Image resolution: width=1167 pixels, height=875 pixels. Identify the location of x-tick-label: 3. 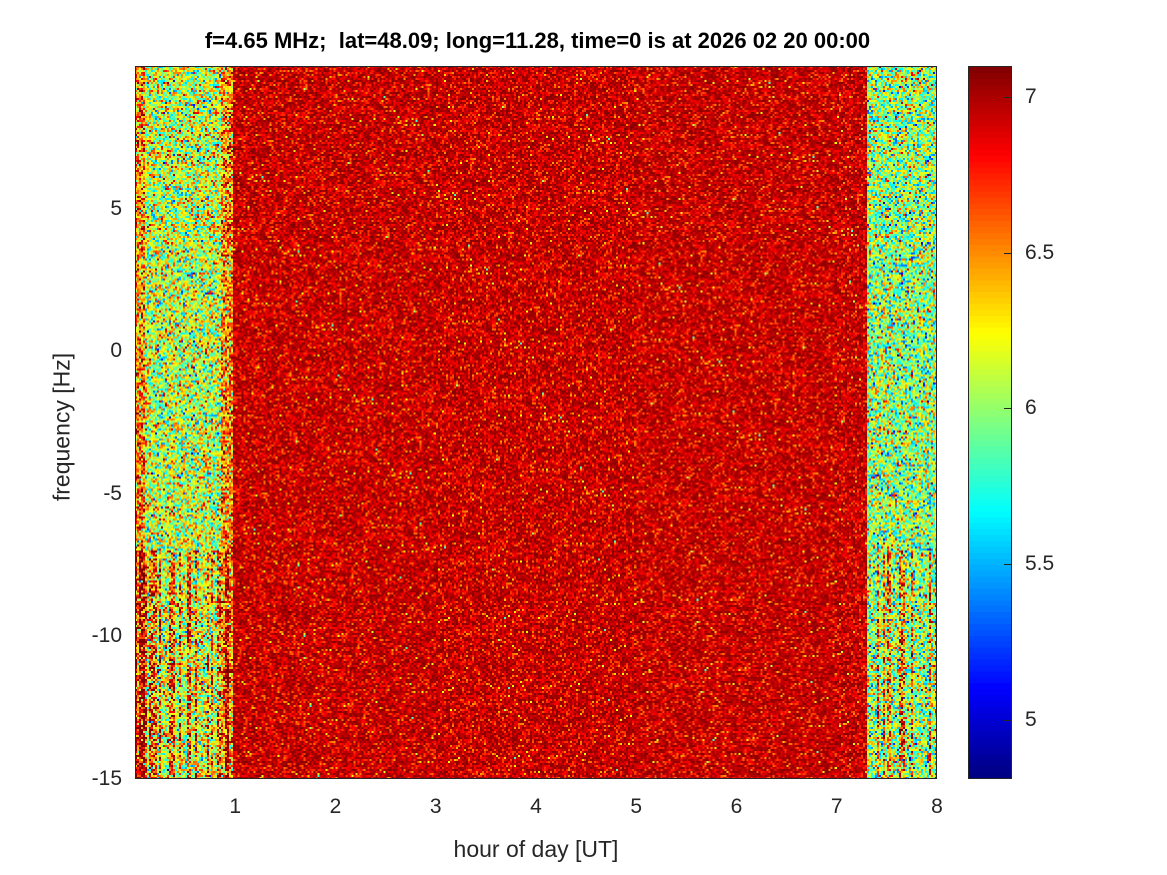
(435, 806).